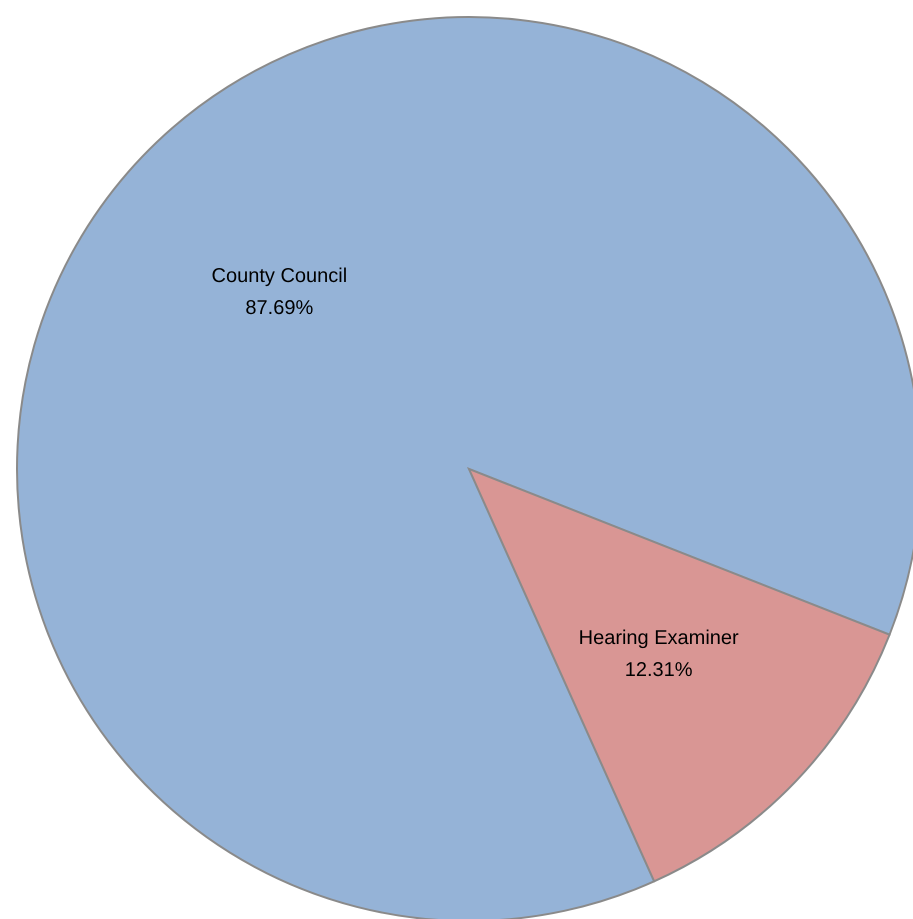 The width and height of the screenshot is (913, 919). Describe the element at coordinates (280, 276) in the screenshot. I see `slice-label: County Council` at that location.